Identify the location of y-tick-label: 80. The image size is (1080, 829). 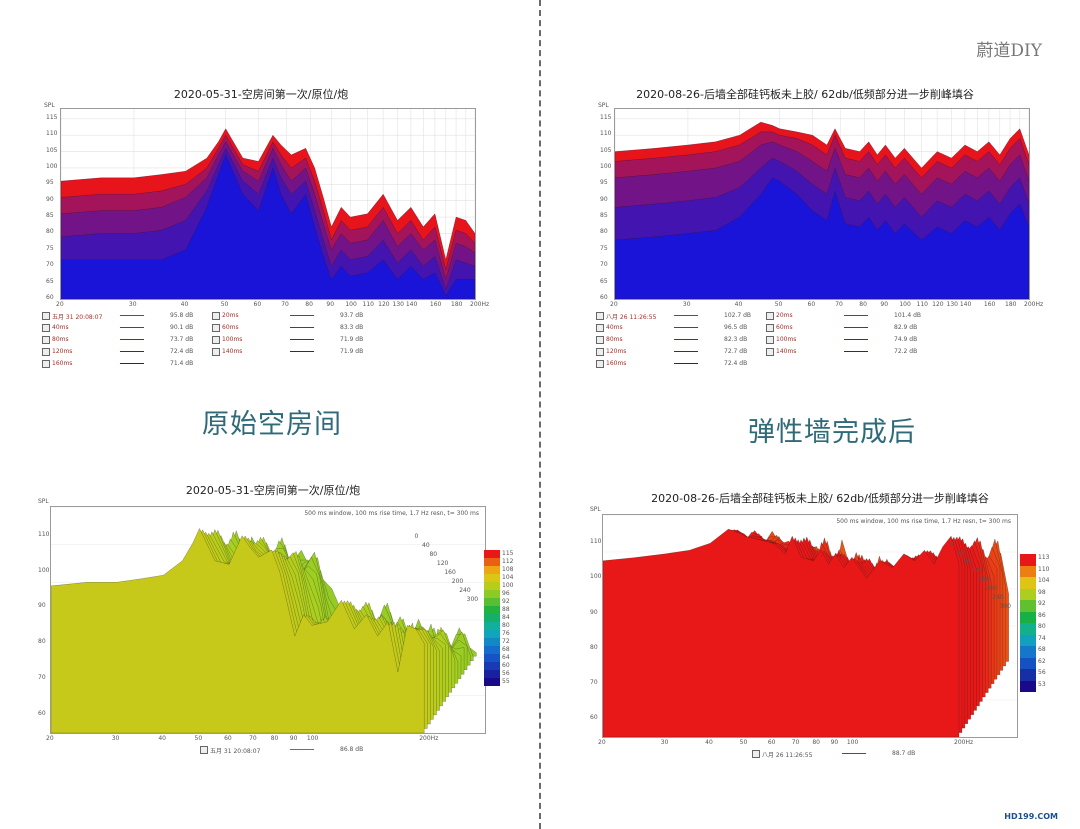
(50, 232).